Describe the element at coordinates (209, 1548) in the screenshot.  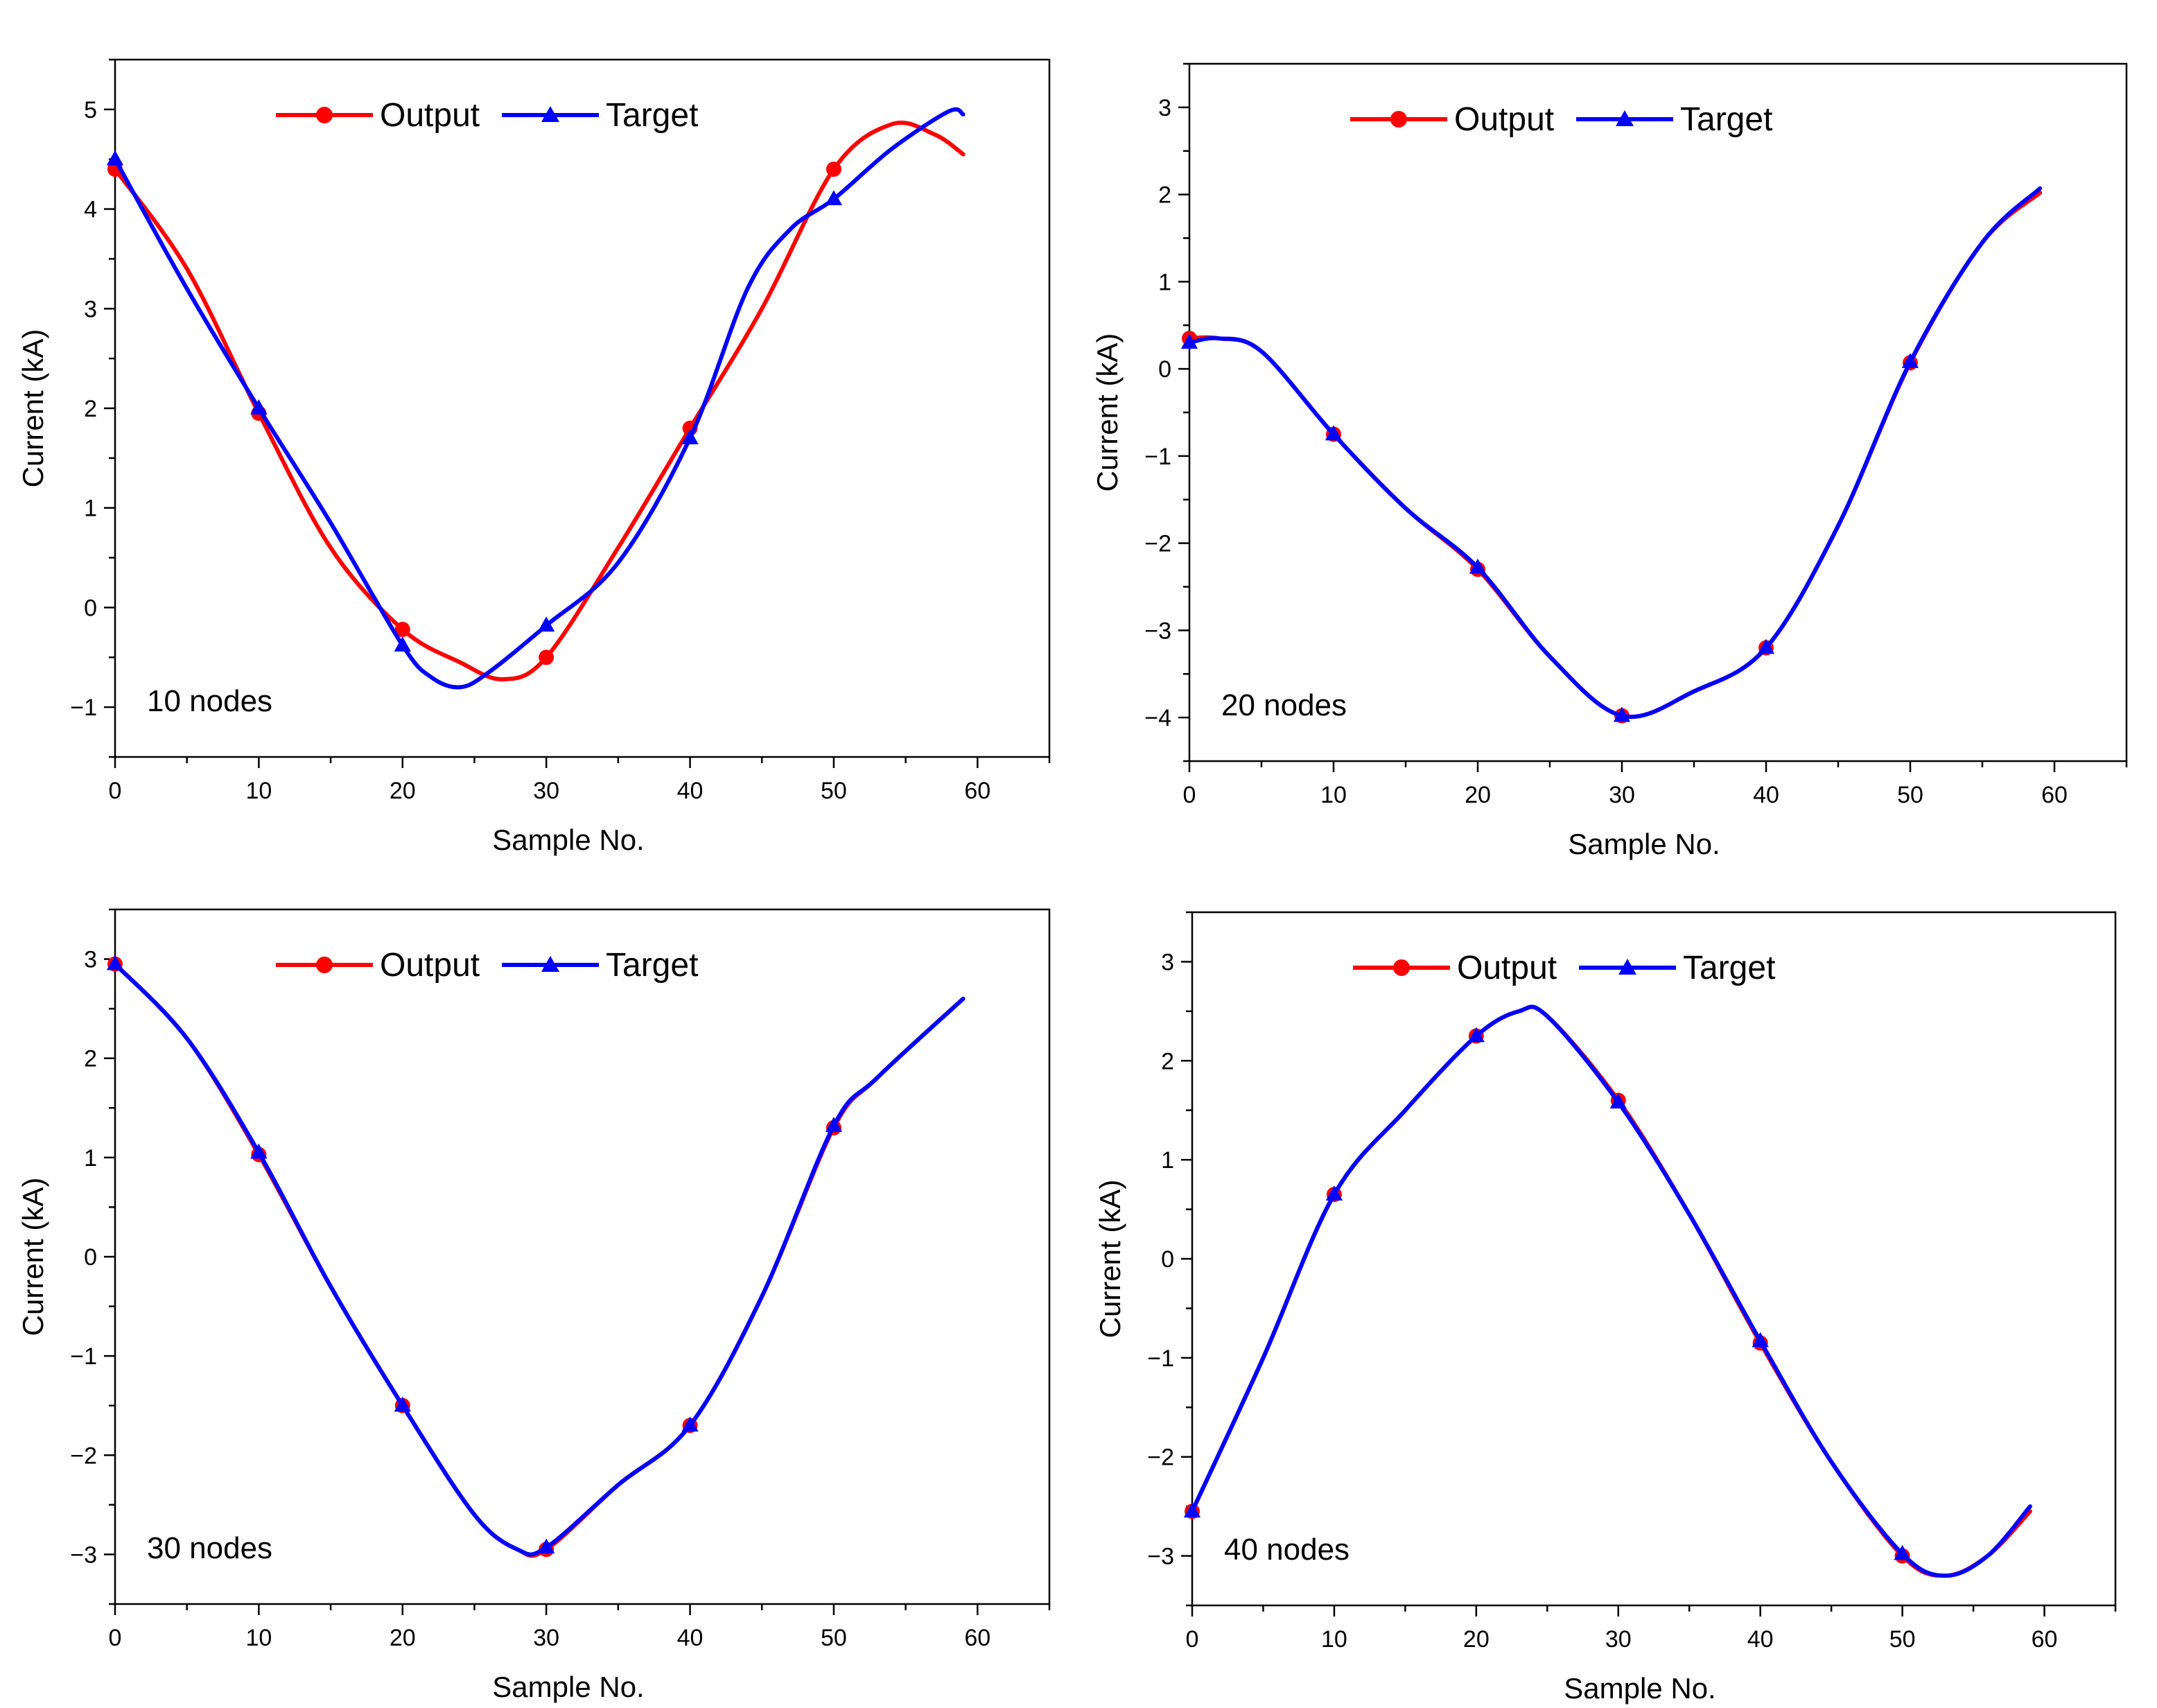
I see `node-count-annotation: 30 nodes` at that location.